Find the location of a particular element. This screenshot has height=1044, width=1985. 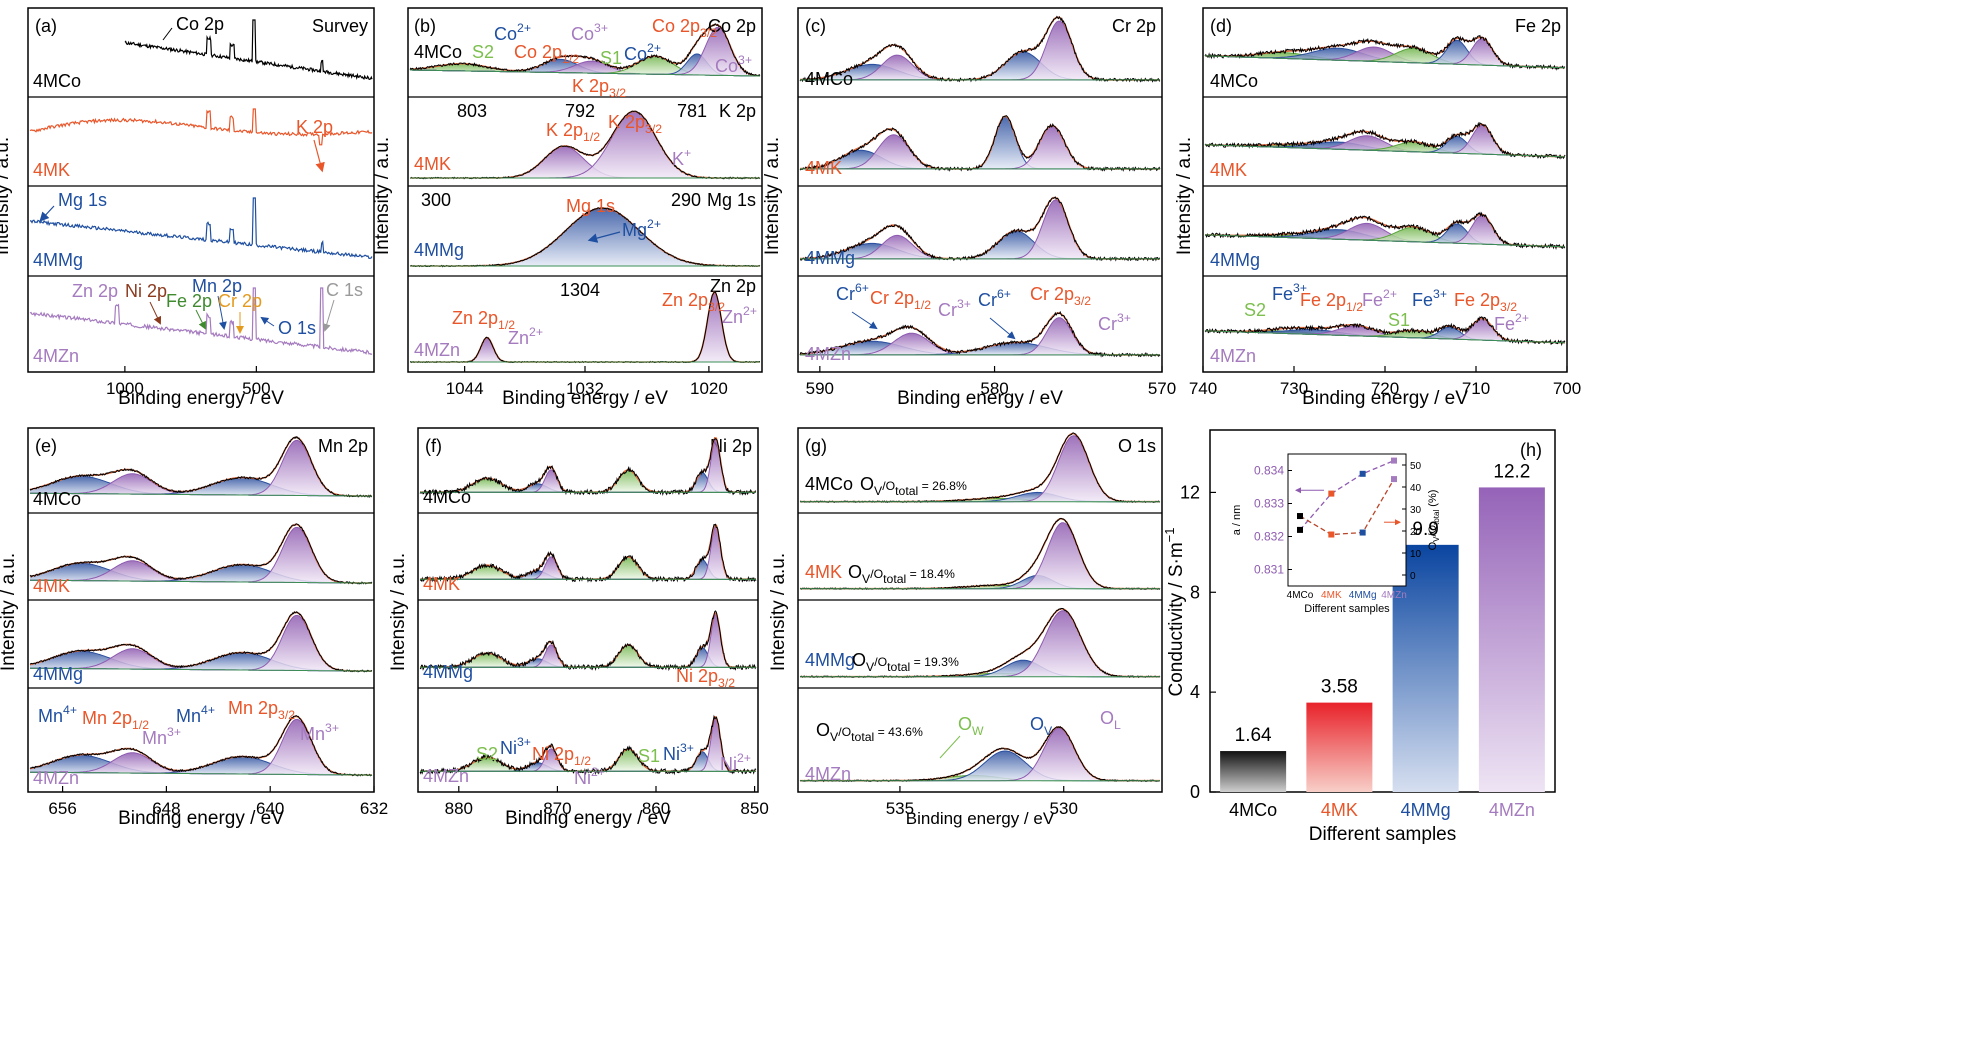

x-tick-label: 640 is located at coordinates (270, 808).